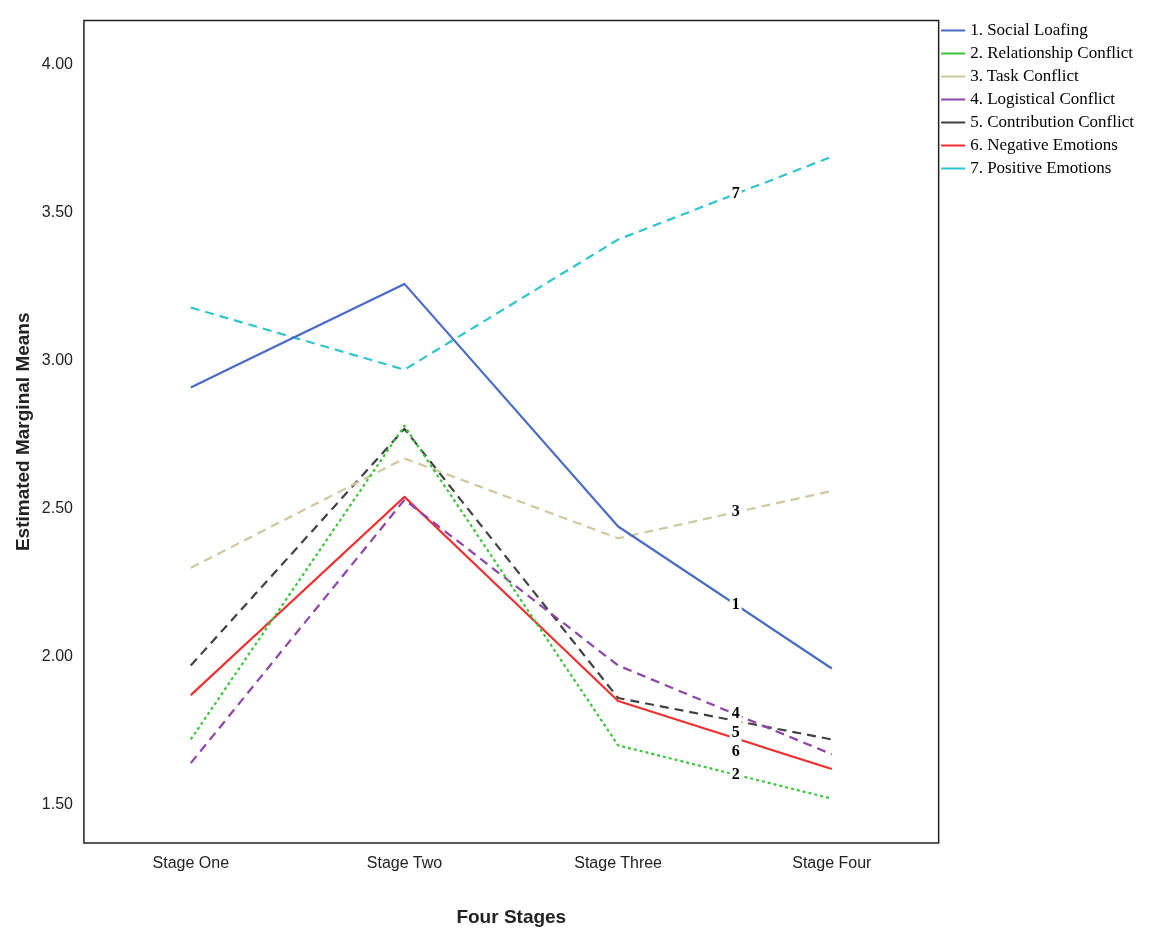  Describe the element at coordinates (1044, 144) in the screenshot. I see `legend-label: 6. Negative Emotions` at that location.